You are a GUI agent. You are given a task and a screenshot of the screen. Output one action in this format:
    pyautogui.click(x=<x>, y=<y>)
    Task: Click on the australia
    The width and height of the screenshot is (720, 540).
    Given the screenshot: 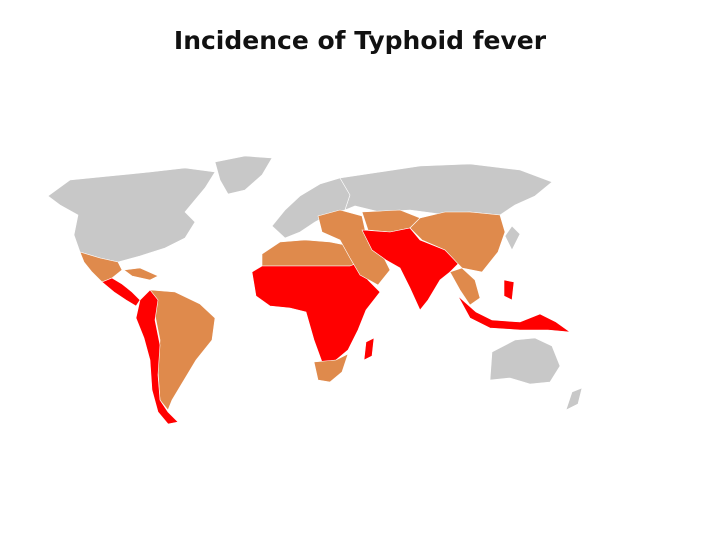 What is the action you would take?
    pyautogui.click(x=525, y=361)
    